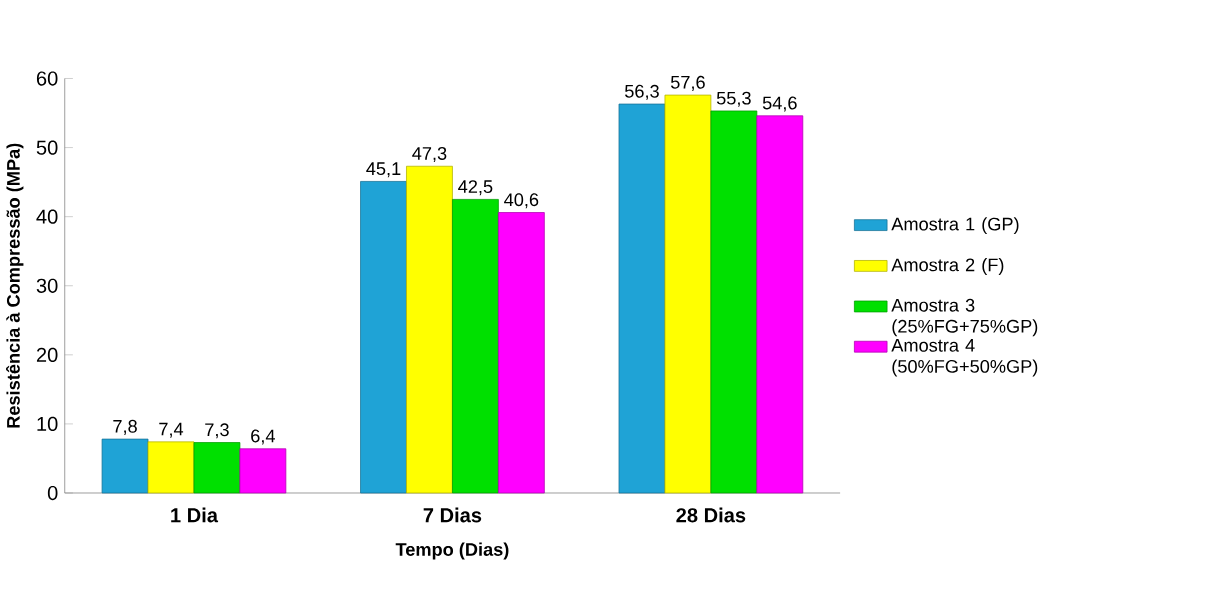 Image resolution: width=1224 pixels, height=594 pixels. Describe the element at coordinates (383, 169) in the screenshot. I see `data-label: 45,1` at that location.